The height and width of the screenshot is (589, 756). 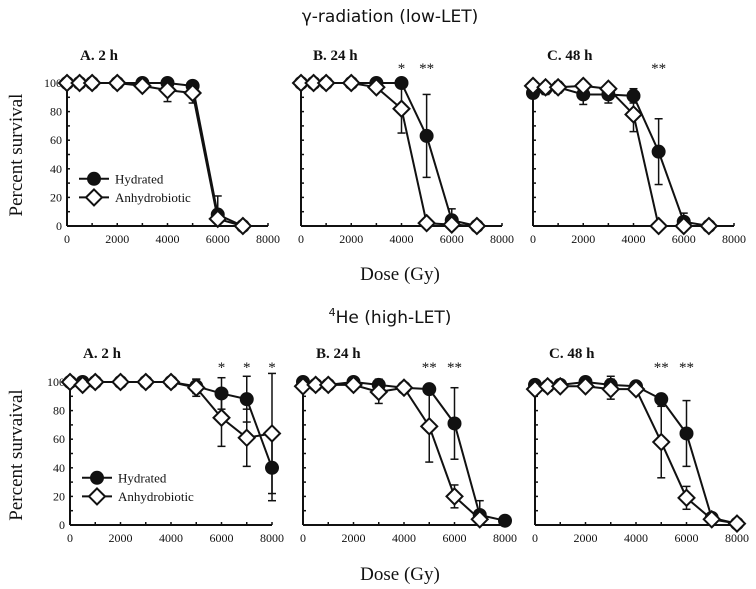 I want to click on legend-label: Hydrated, so click(x=139, y=178).